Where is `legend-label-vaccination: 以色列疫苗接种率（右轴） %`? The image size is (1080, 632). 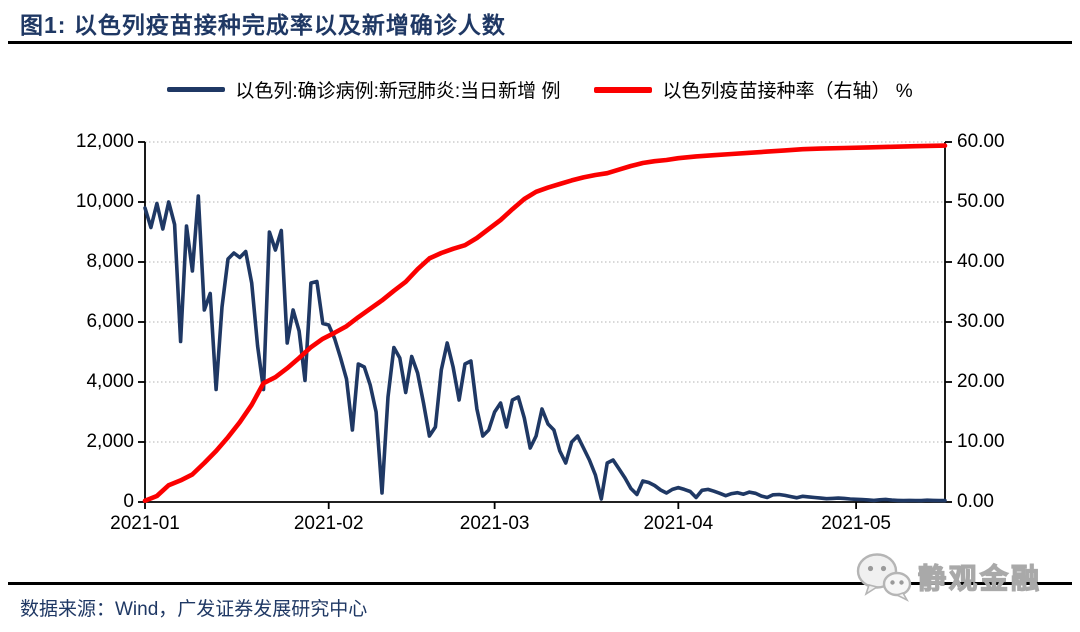 legend-label-vaccination: 以色列疫苗接种率（右轴） % is located at coordinates (787, 91).